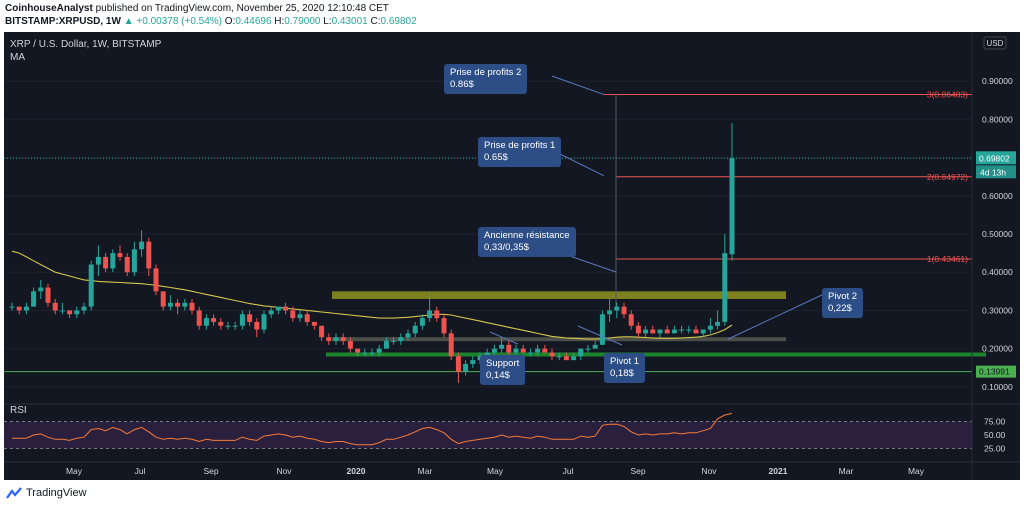 The image size is (1024, 508). Describe the element at coordinates (778, 471) in the screenshot. I see `time-tick-label: 2021` at that location.